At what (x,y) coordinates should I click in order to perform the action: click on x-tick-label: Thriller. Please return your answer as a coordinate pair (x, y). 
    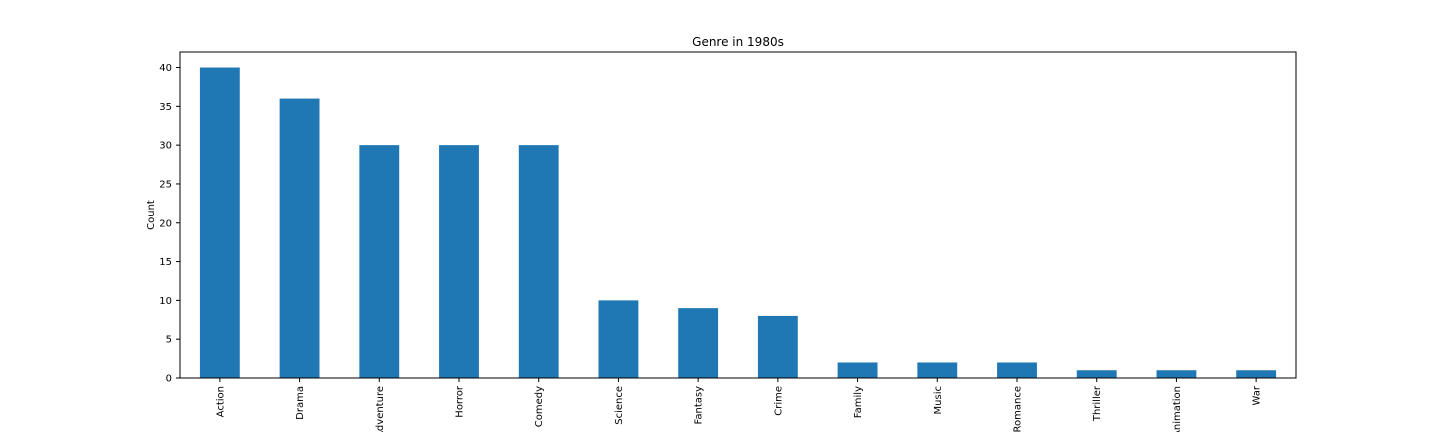
    Looking at the image, I should click on (1097, 403).